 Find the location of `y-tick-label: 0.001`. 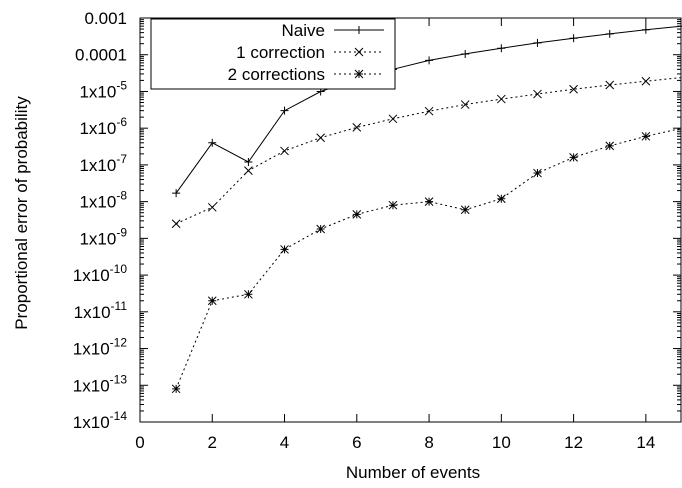

y-tick-label: 0.001 is located at coordinates (105, 18).